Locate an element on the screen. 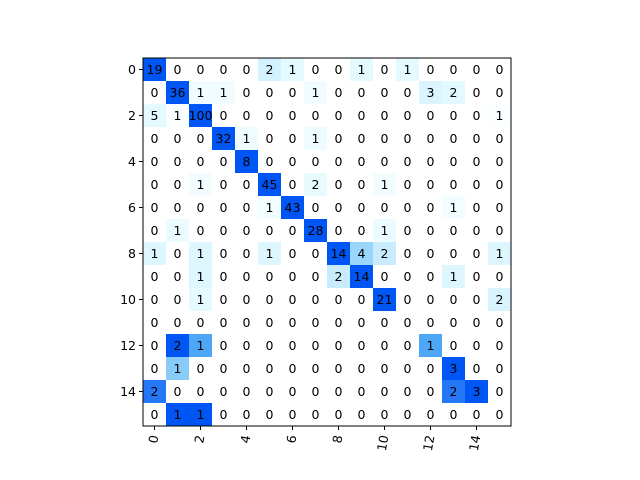 The height and width of the screenshot is (480, 640). cell-value-label: 21 is located at coordinates (385, 299).